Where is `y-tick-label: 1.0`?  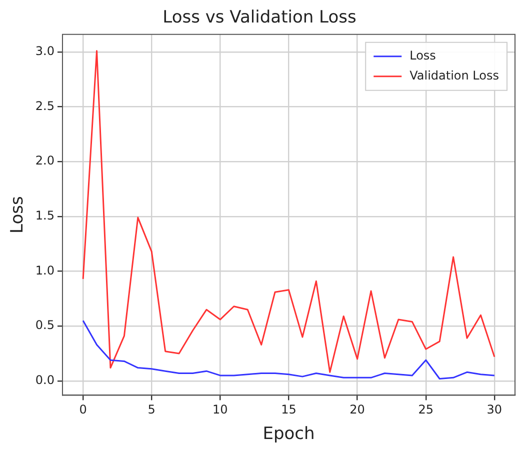
y-tick-label: 1.0 is located at coordinates (44, 270).